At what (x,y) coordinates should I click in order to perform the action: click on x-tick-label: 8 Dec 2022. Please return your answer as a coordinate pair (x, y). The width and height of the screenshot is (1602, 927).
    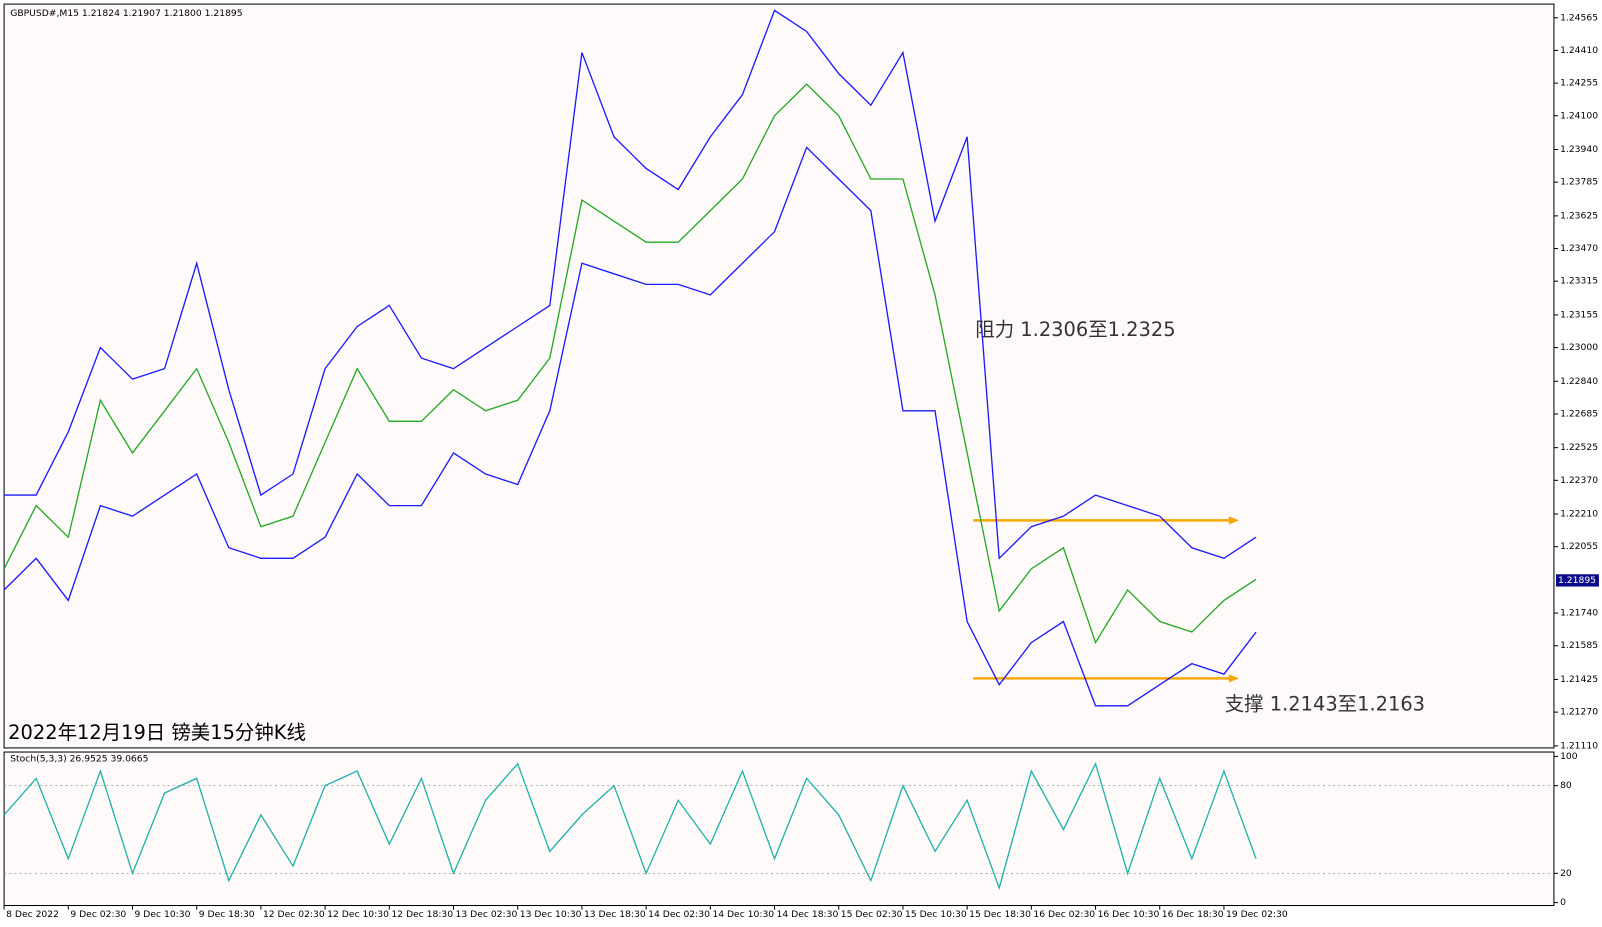
    Looking at the image, I should click on (32, 914).